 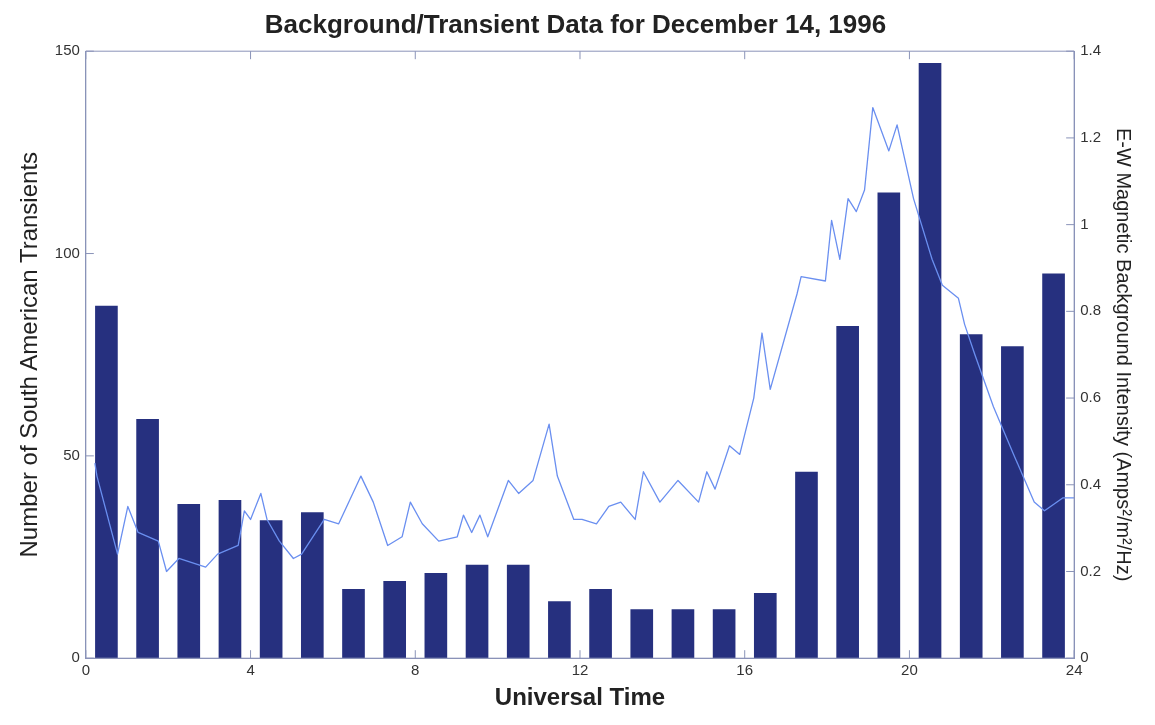 What do you see at coordinates (75, 657) in the screenshot?
I see `y-tick-label: 0` at bounding box center [75, 657].